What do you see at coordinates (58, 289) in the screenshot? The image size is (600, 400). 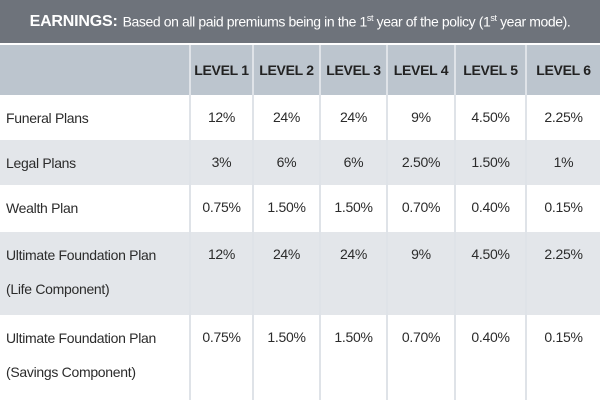 I see `row-label: (Life Component)` at bounding box center [58, 289].